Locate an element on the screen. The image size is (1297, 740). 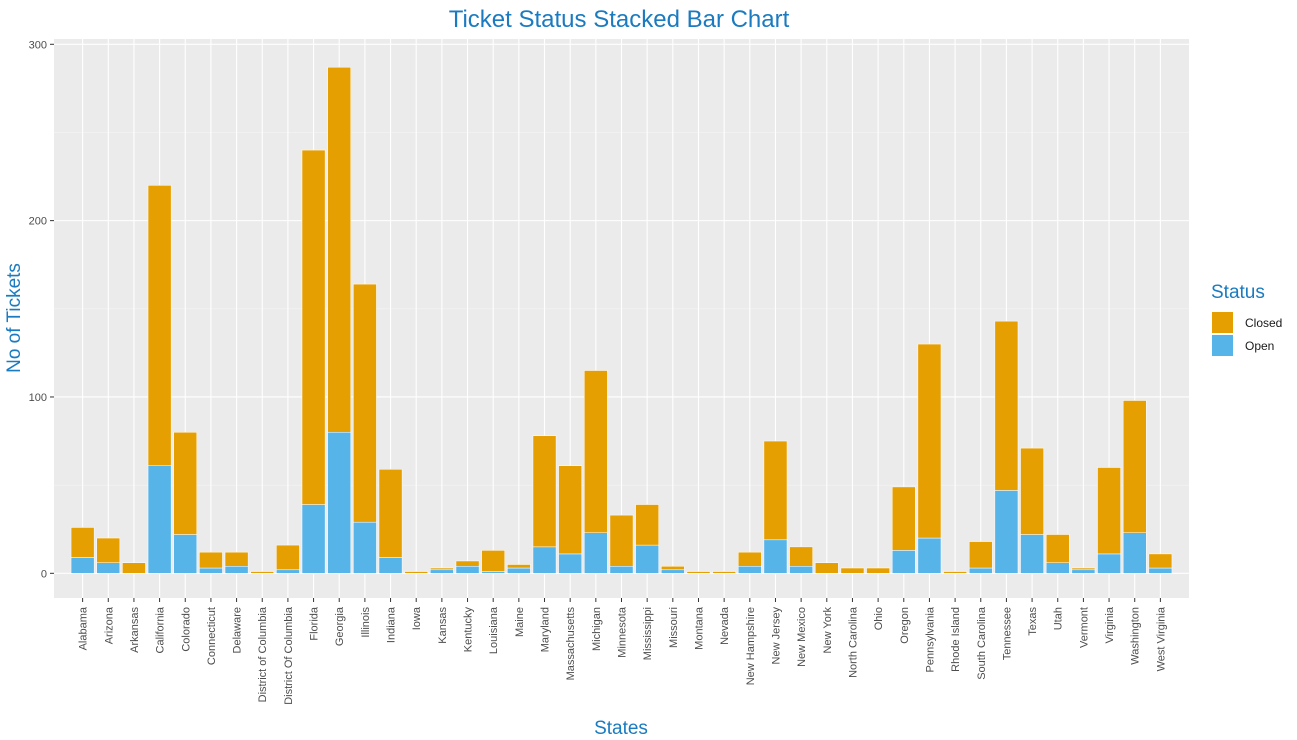
x-tick-label: Massachusetts is located at coordinates (571, 644).